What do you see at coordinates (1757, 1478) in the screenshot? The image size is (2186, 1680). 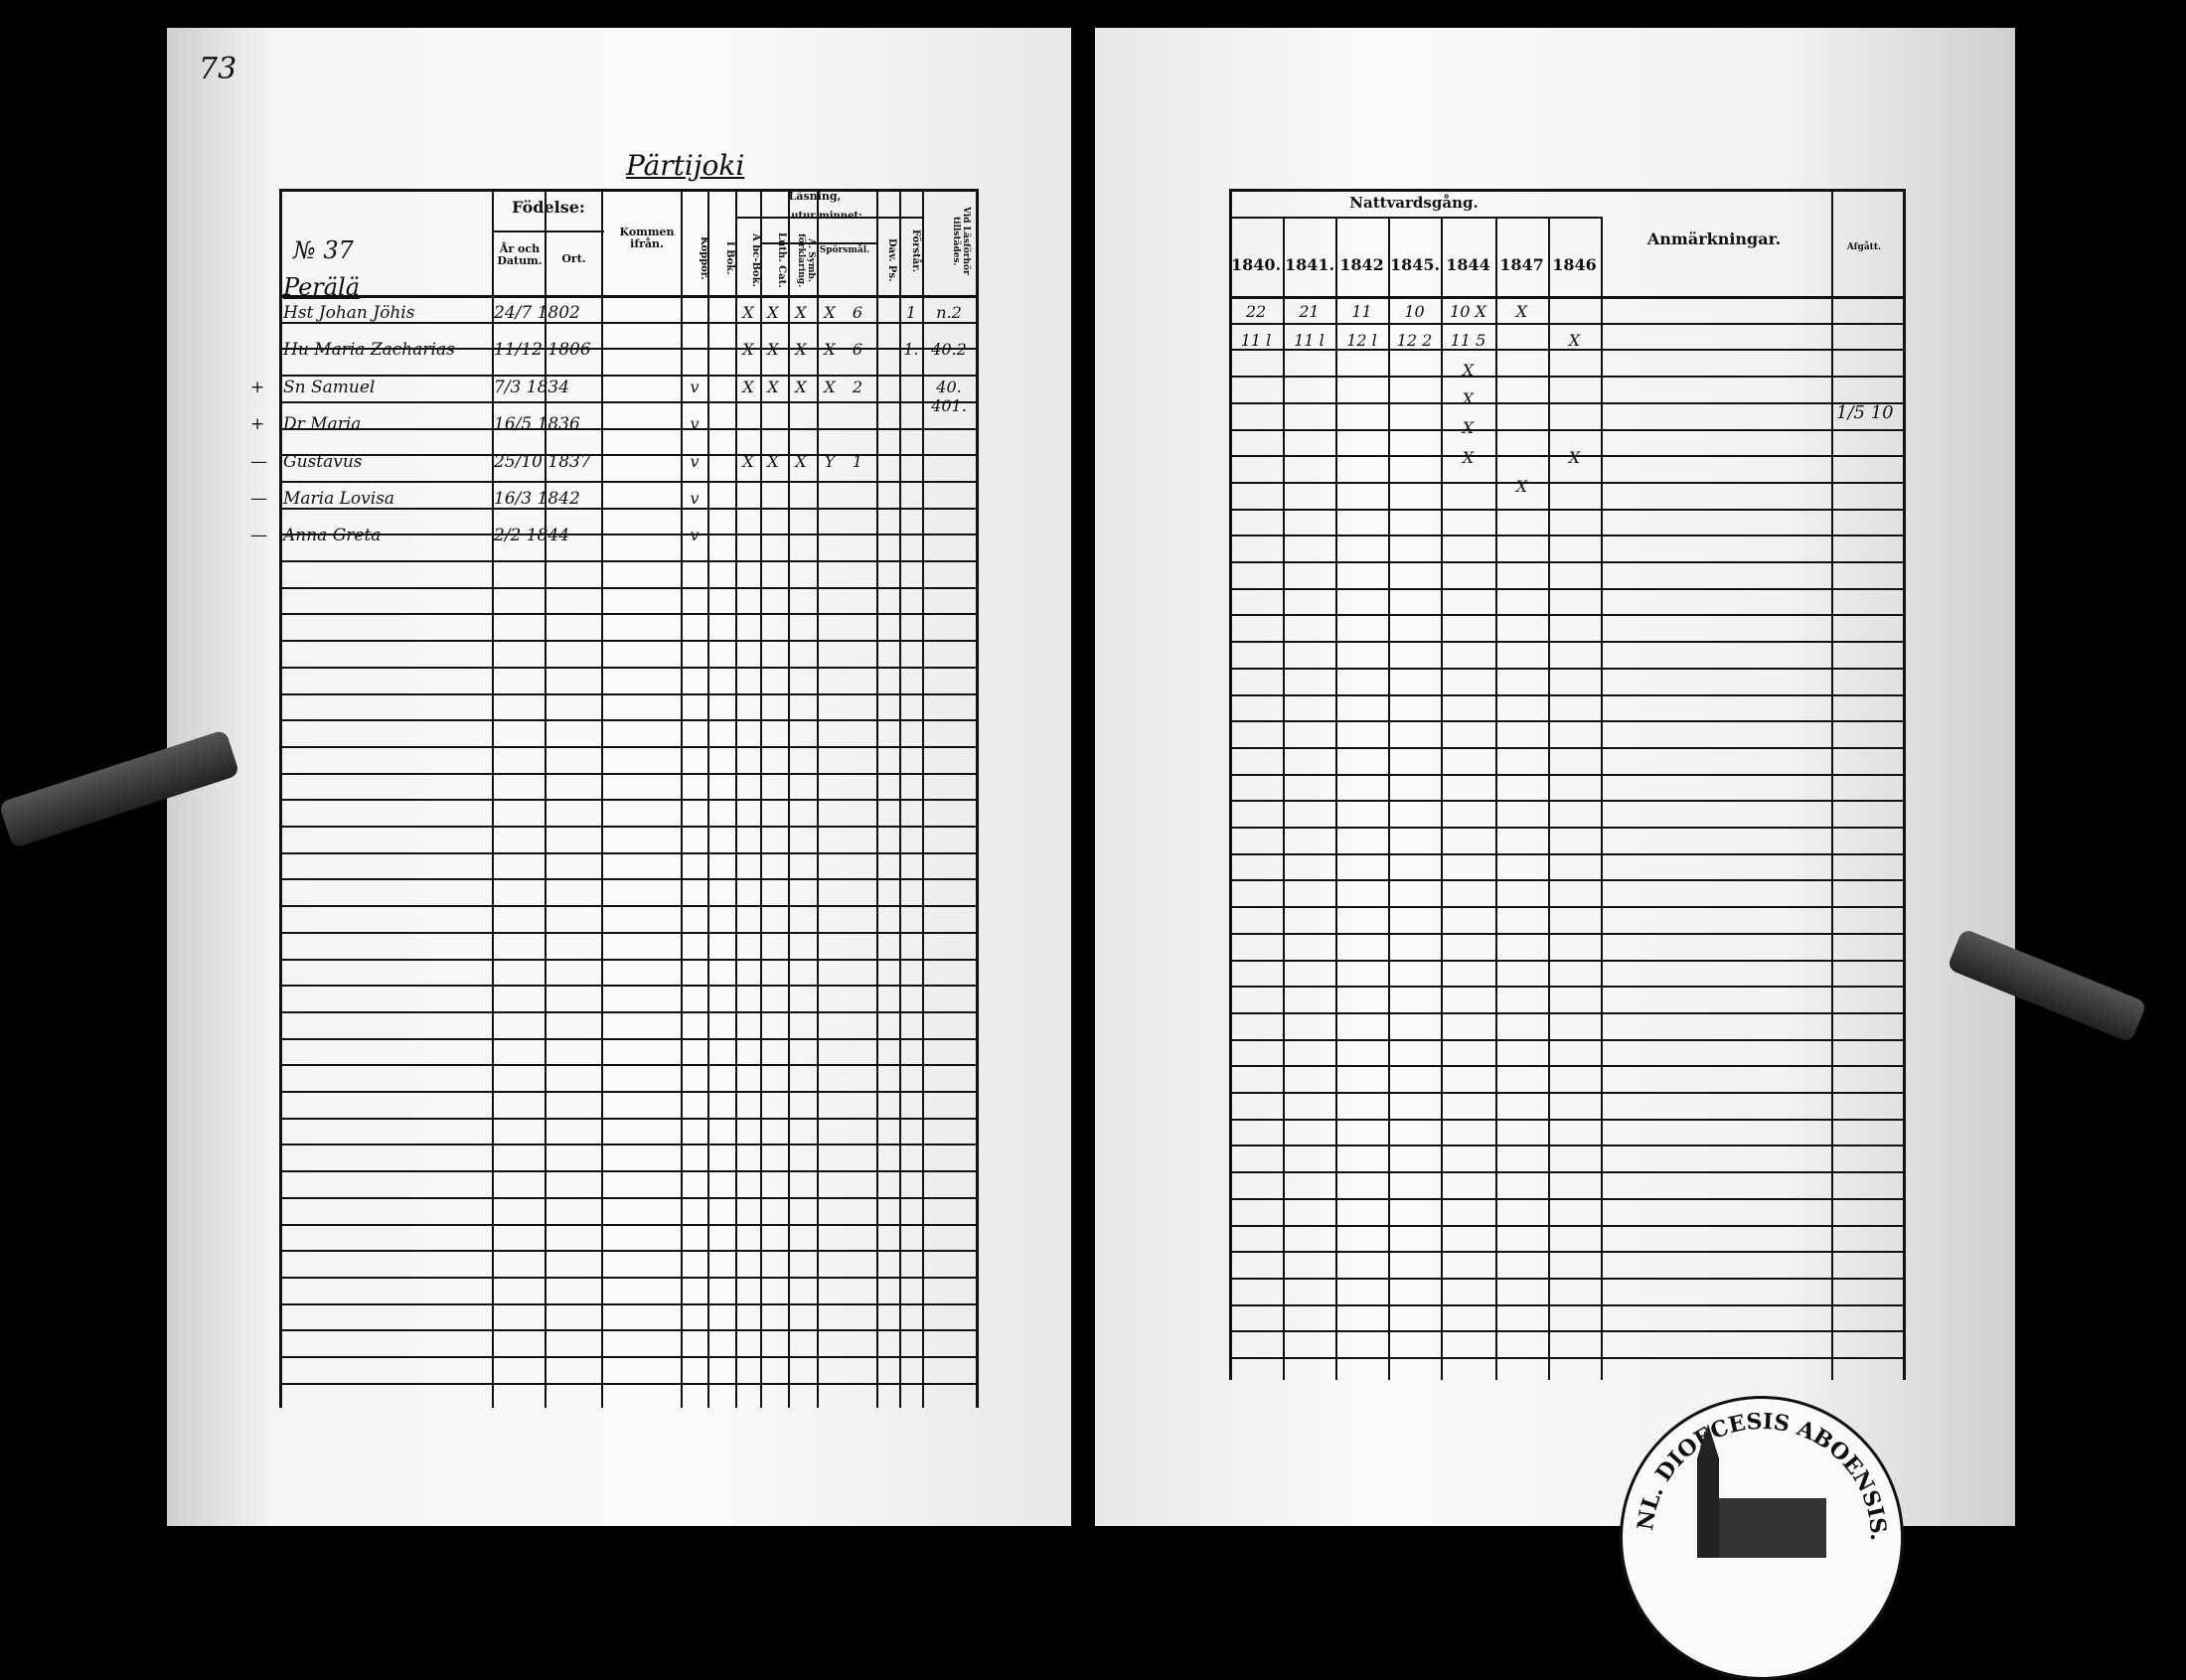 I see `stamp-seal: NL. DIOECESIS ABOENSIS. MA` at bounding box center [1757, 1478].